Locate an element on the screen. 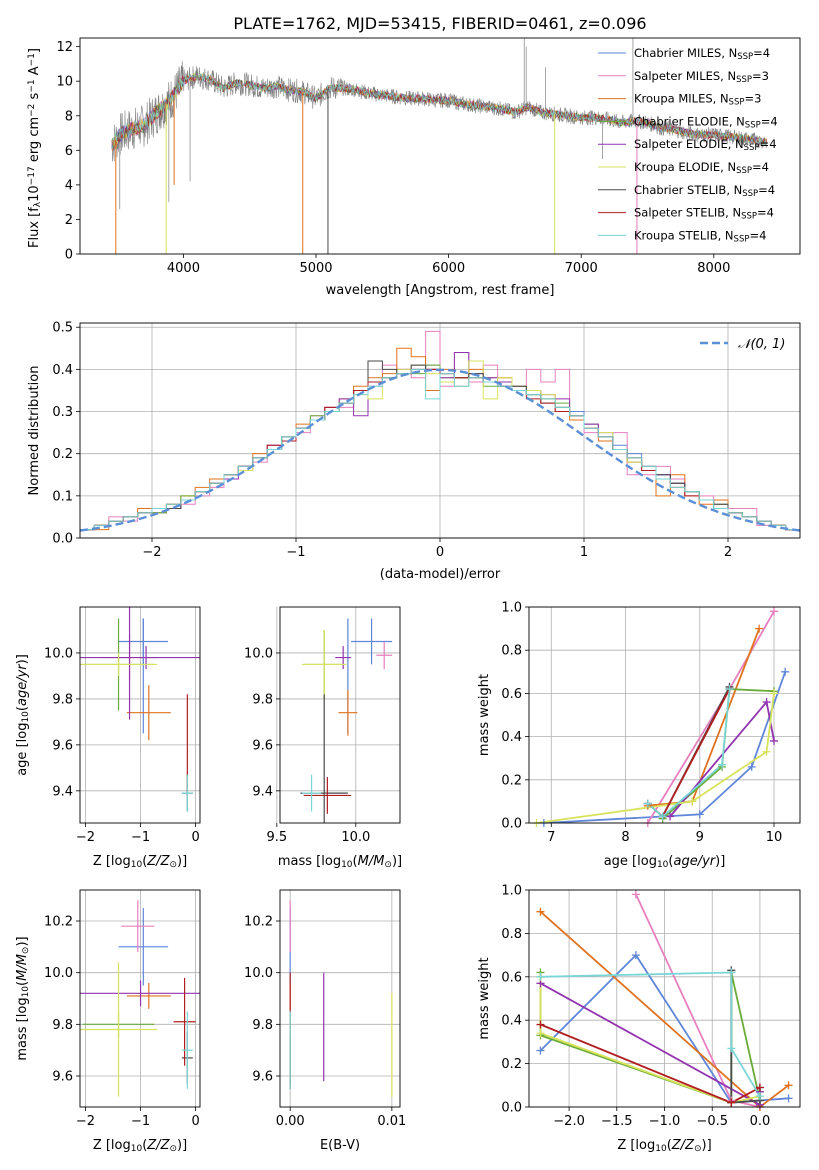 The height and width of the screenshot is (1170, 819). x-tick-label: 1 is located at coordinates (584, 552).